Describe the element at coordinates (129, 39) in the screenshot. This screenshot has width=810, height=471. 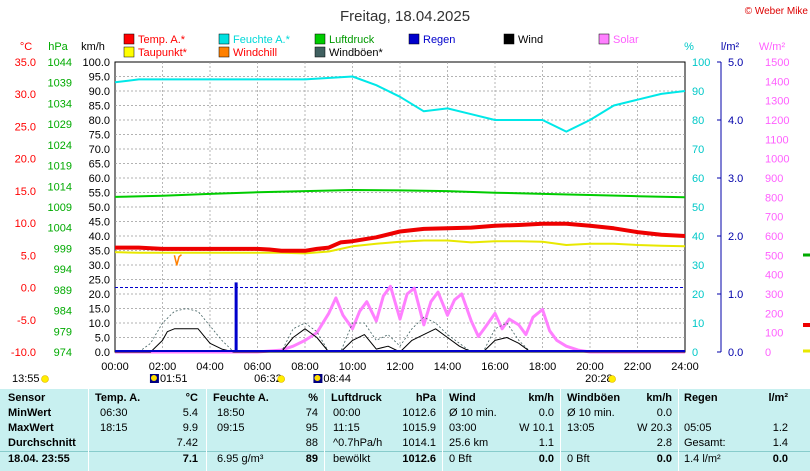
I see `legend-swatch-temp` at that location.